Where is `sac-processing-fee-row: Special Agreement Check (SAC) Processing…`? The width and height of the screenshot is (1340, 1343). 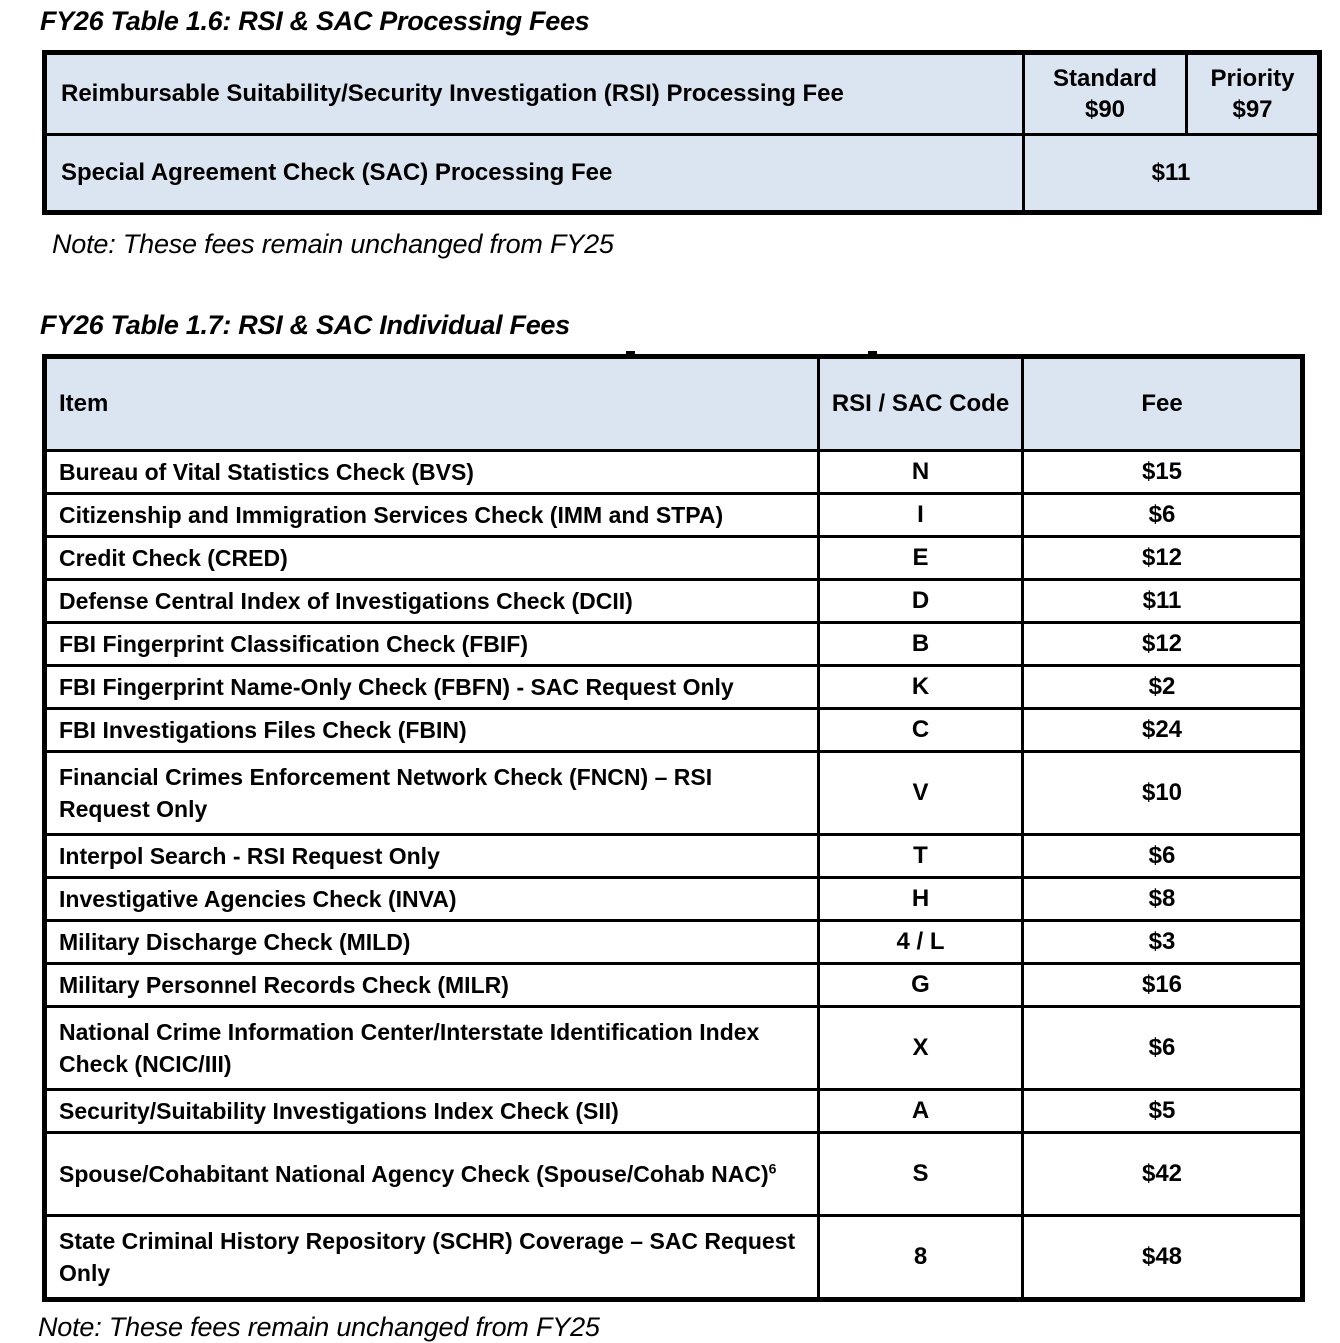 sac-processing-fee-row: Special Agreement Check (SAC) Processing… is located at coordinates (682, 173).